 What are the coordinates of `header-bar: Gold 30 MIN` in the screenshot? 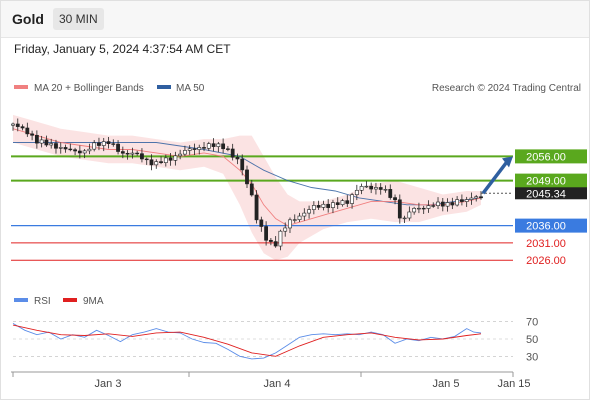 It's located at (295, 19).